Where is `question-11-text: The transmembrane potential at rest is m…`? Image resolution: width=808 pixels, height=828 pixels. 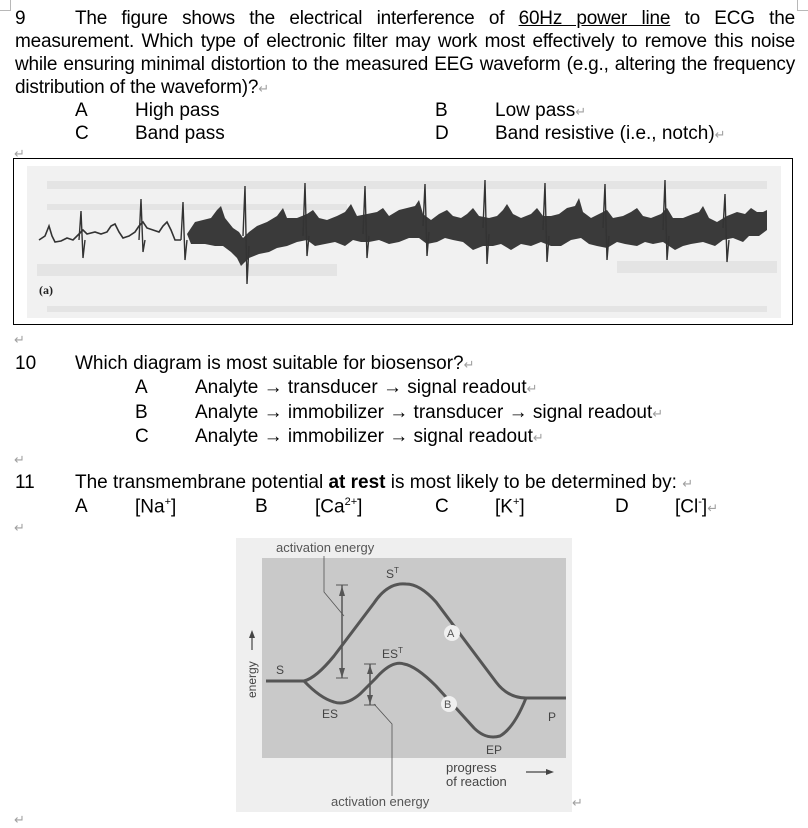
question-11-text: The transmembrane potential at rest is m… is located at coordinates (384, 482).